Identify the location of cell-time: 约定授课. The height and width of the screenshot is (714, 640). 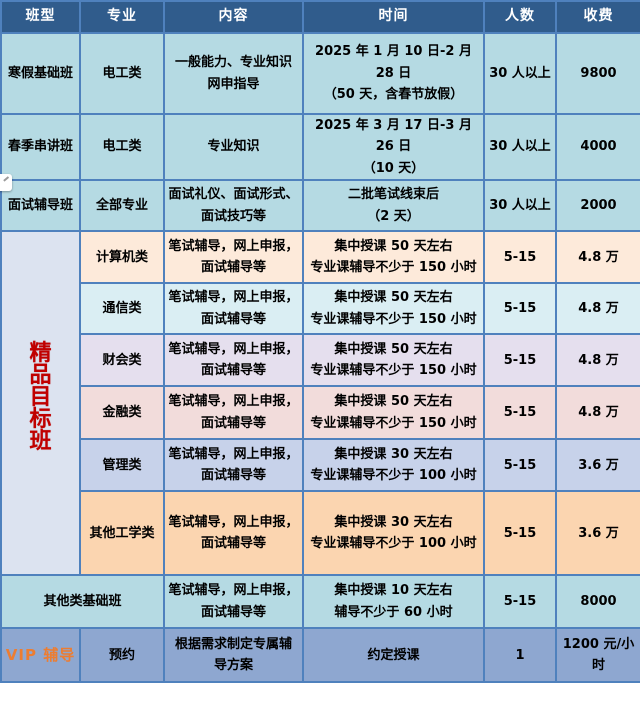
(393, 655).